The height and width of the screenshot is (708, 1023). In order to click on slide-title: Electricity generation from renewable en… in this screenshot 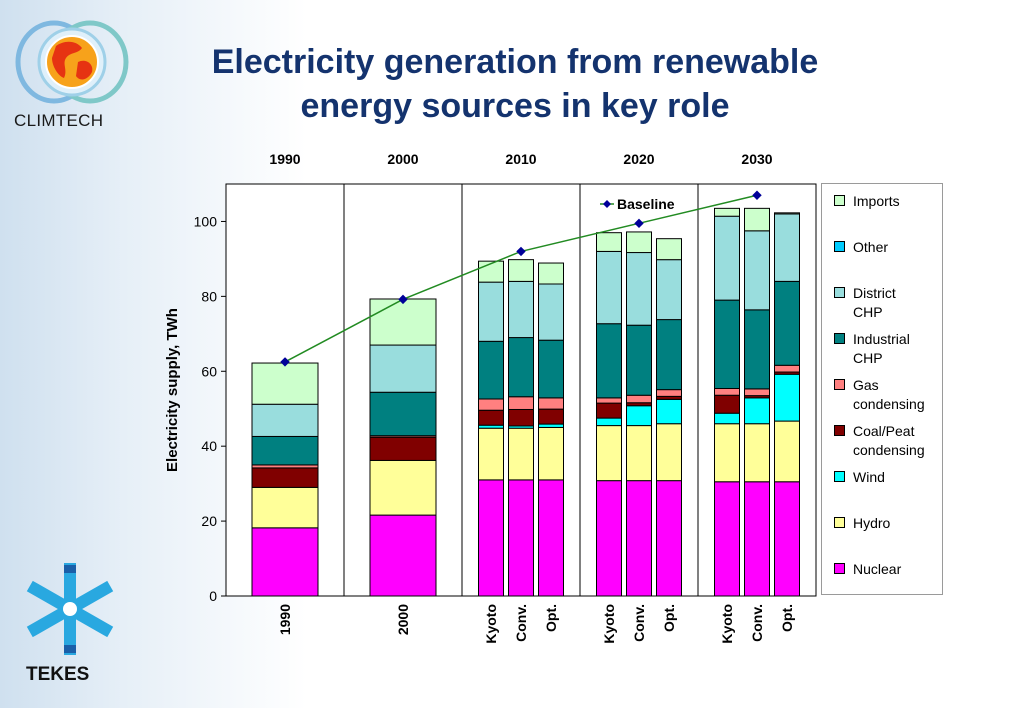, I will do `click(515, 84)`.